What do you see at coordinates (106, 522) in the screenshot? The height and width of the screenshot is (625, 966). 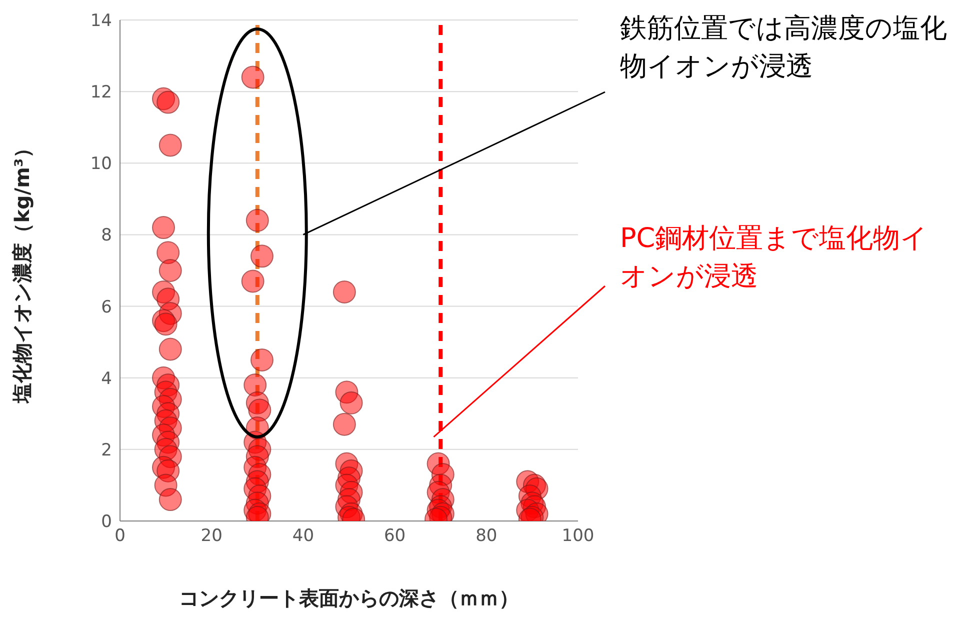 I see `y-tick-label: 0` at bounding box center [106, 522].